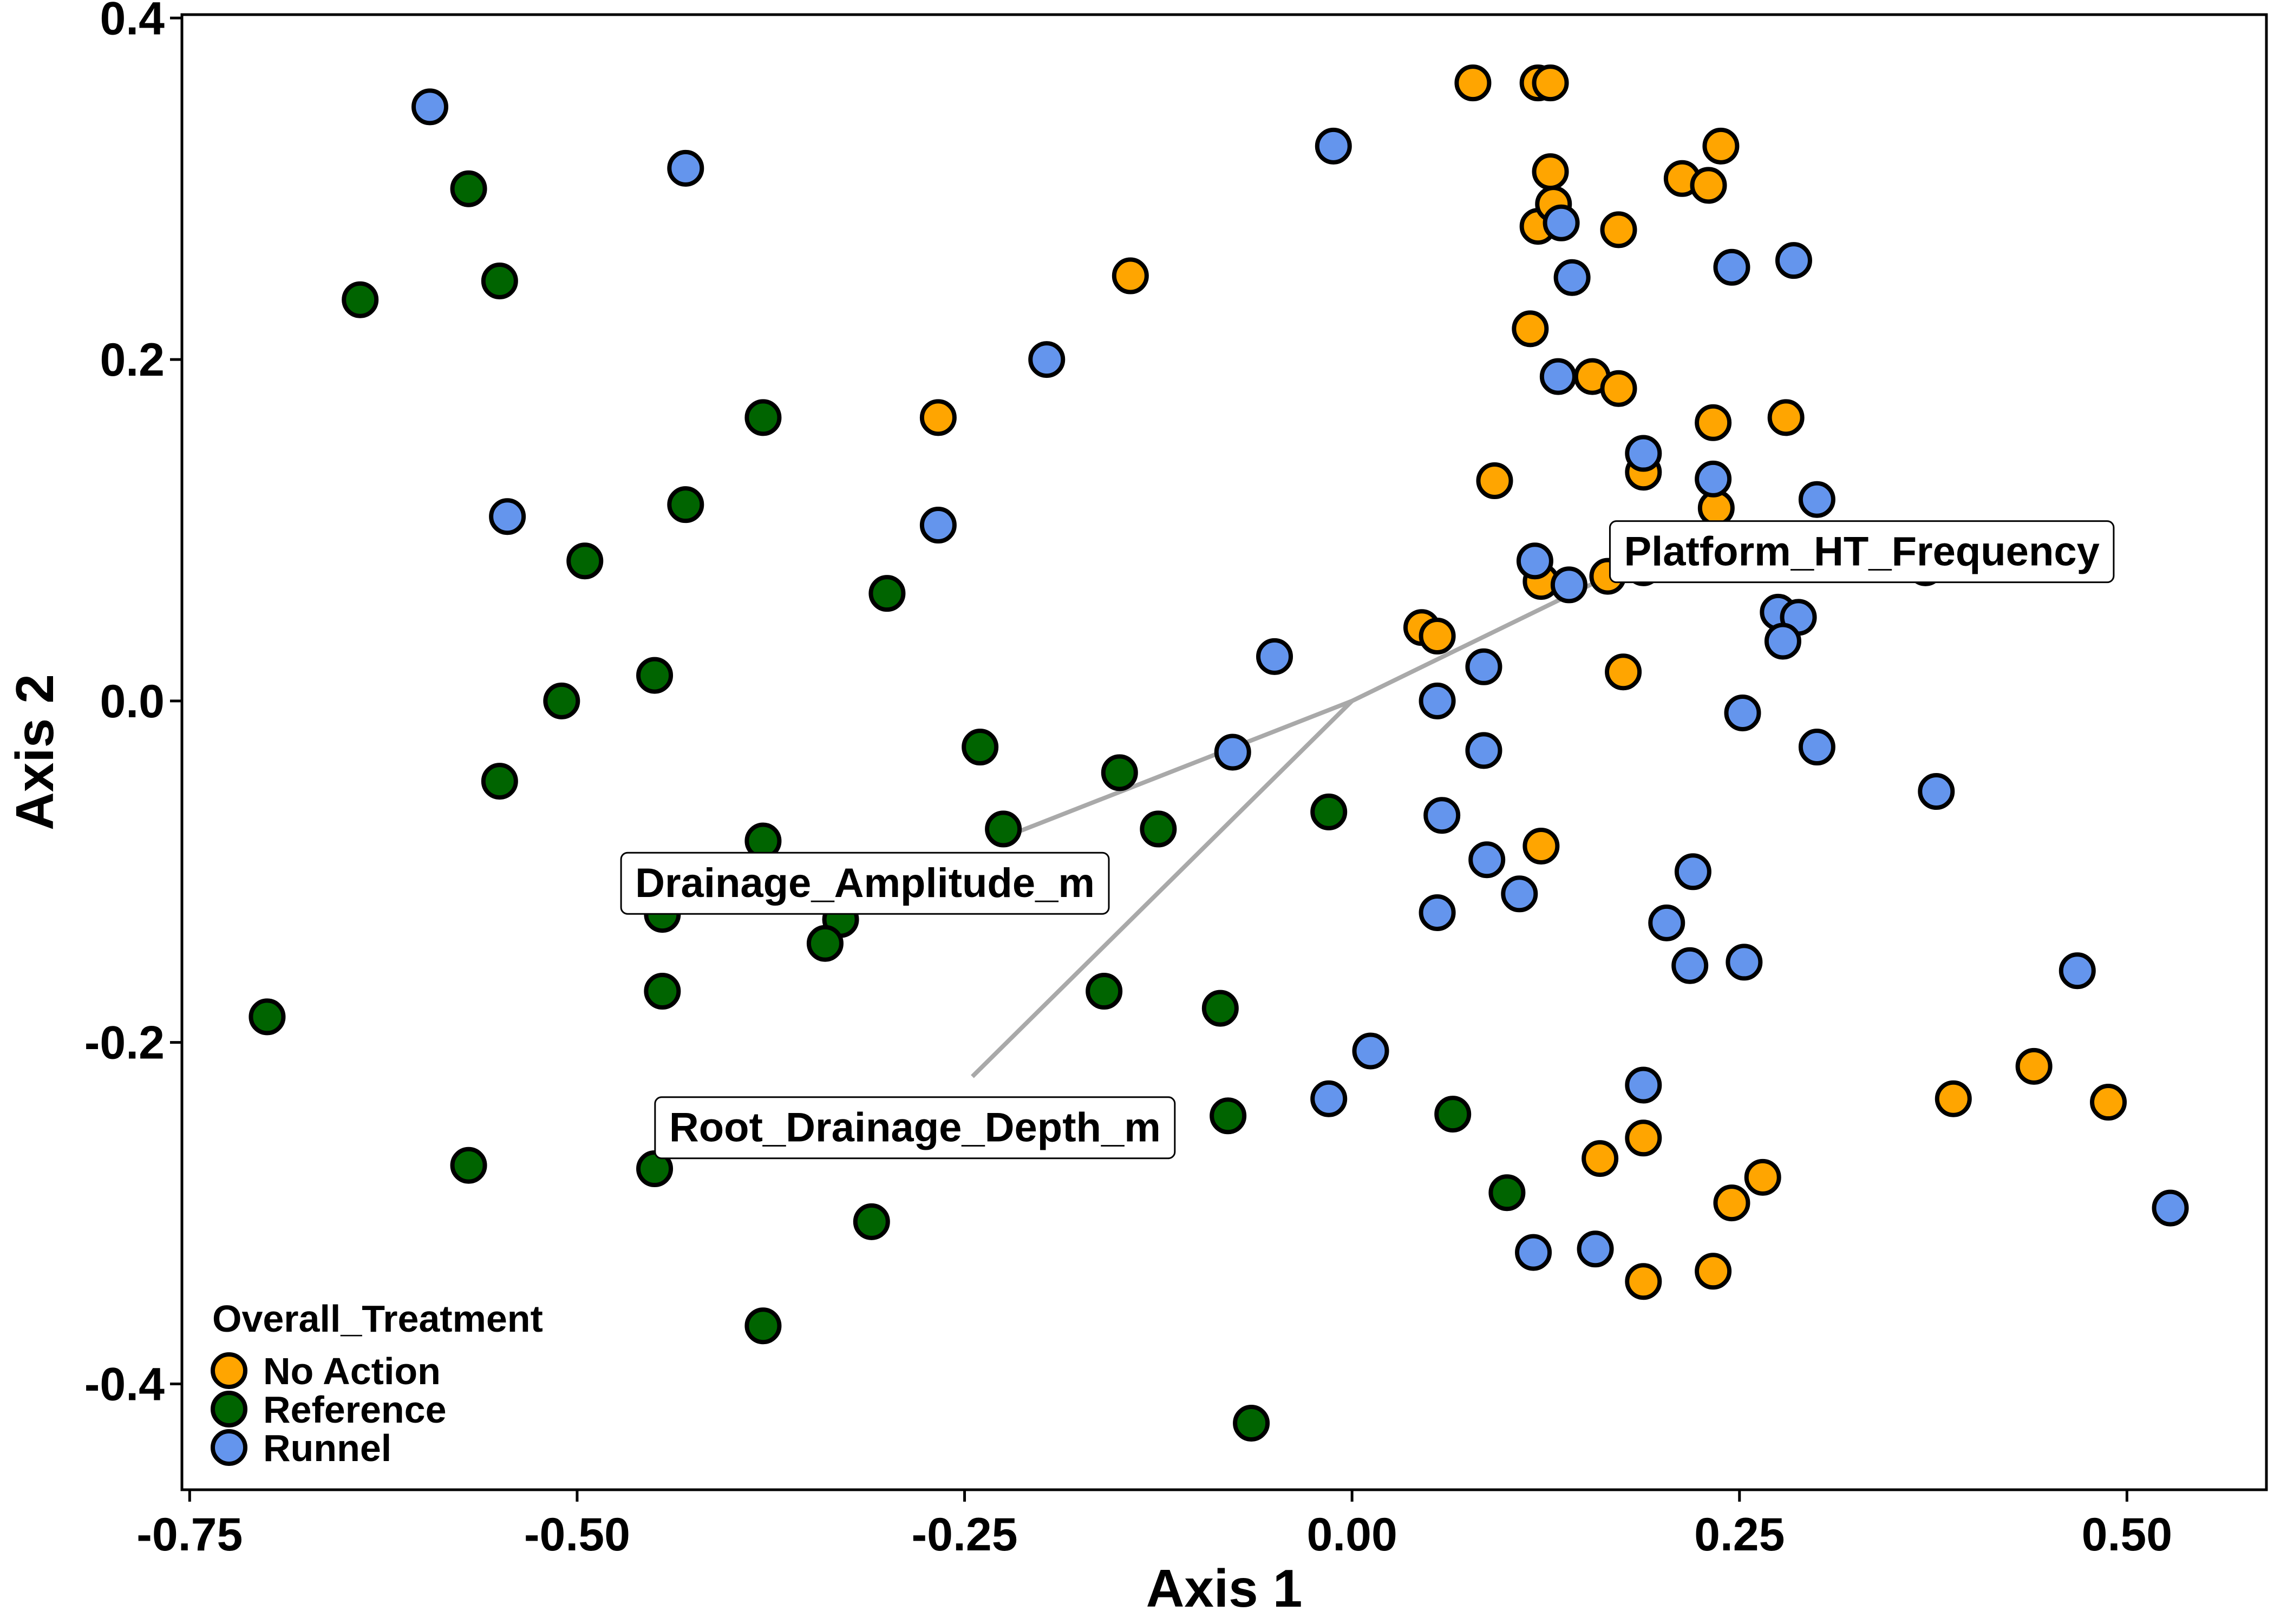 This screenshot has width=2274, height=1624. I want to click on y-tick-label: 0.2, so click(132, 360).